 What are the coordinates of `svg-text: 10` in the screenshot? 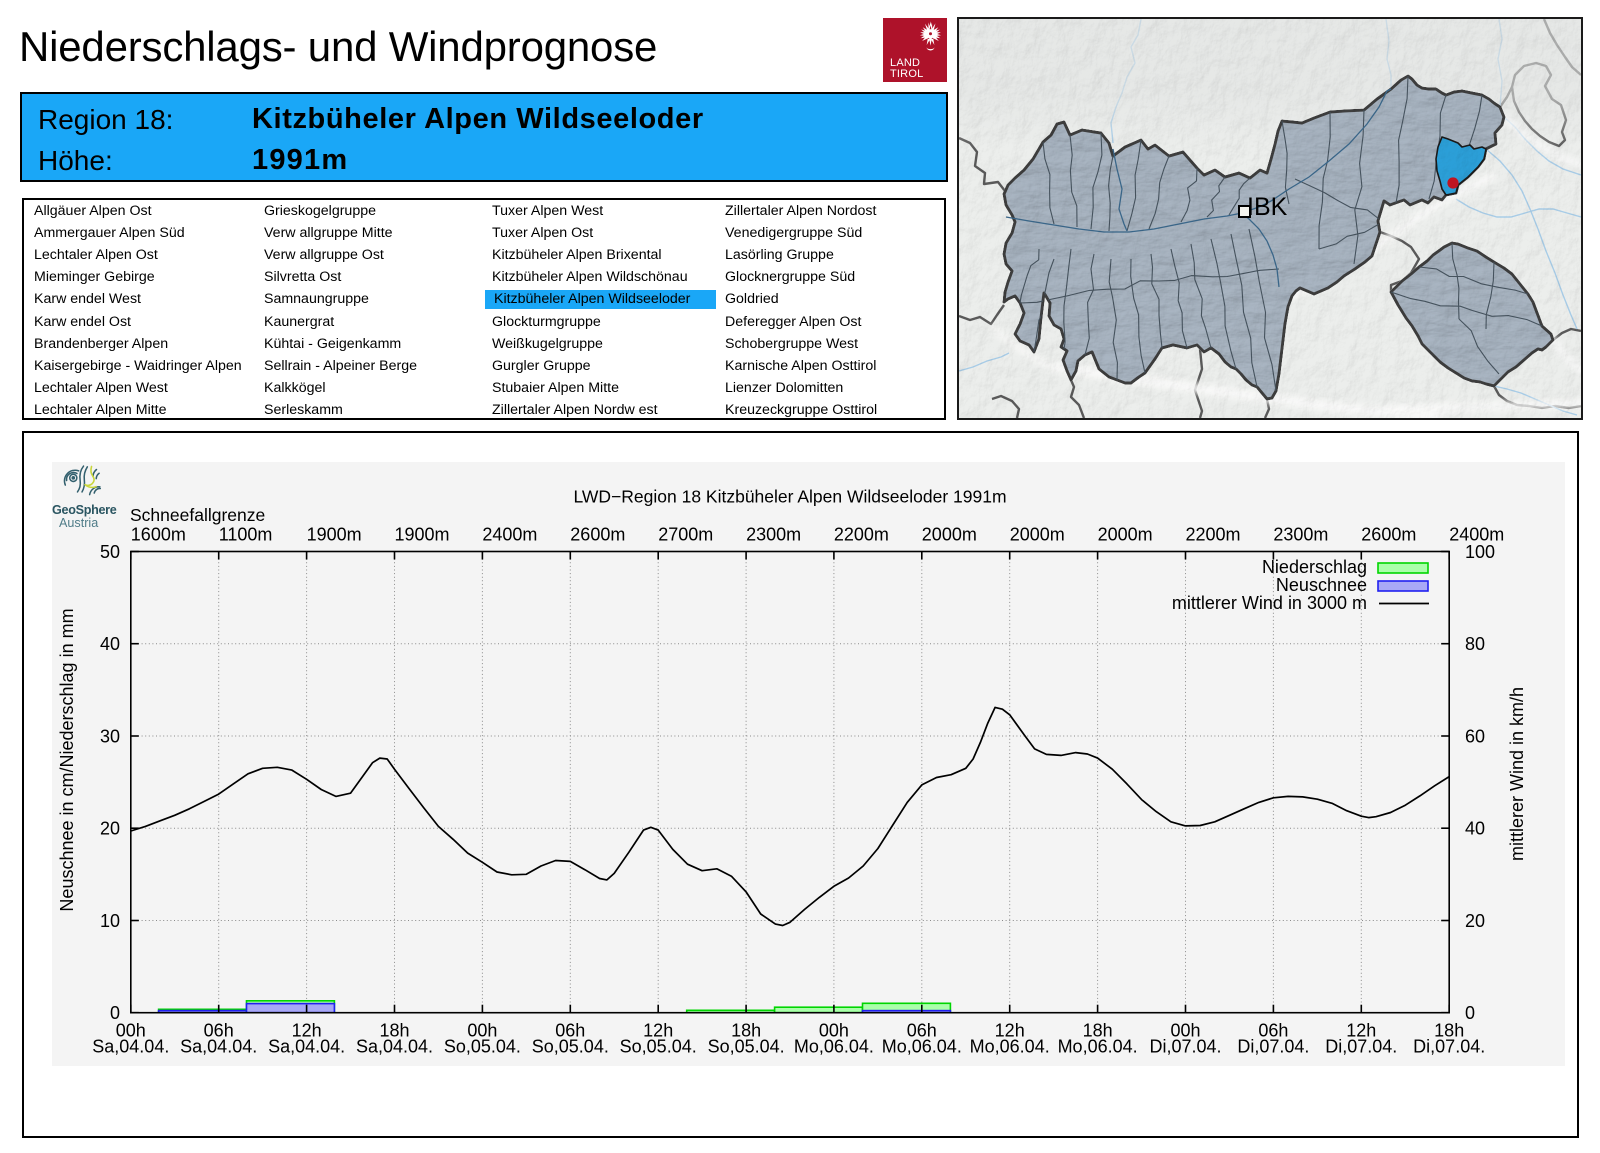 It's located at (110, 921).